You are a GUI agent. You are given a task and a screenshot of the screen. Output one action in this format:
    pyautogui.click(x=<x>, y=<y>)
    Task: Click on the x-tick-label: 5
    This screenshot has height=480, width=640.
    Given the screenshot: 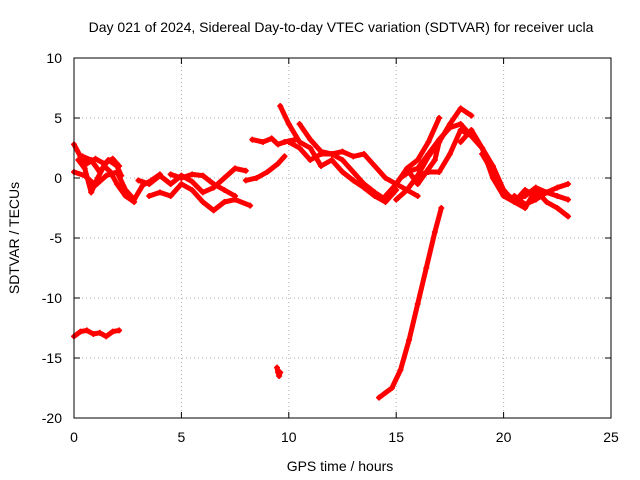 What is the action you would take?
    pyautogui.click(x=182, y=437)
    